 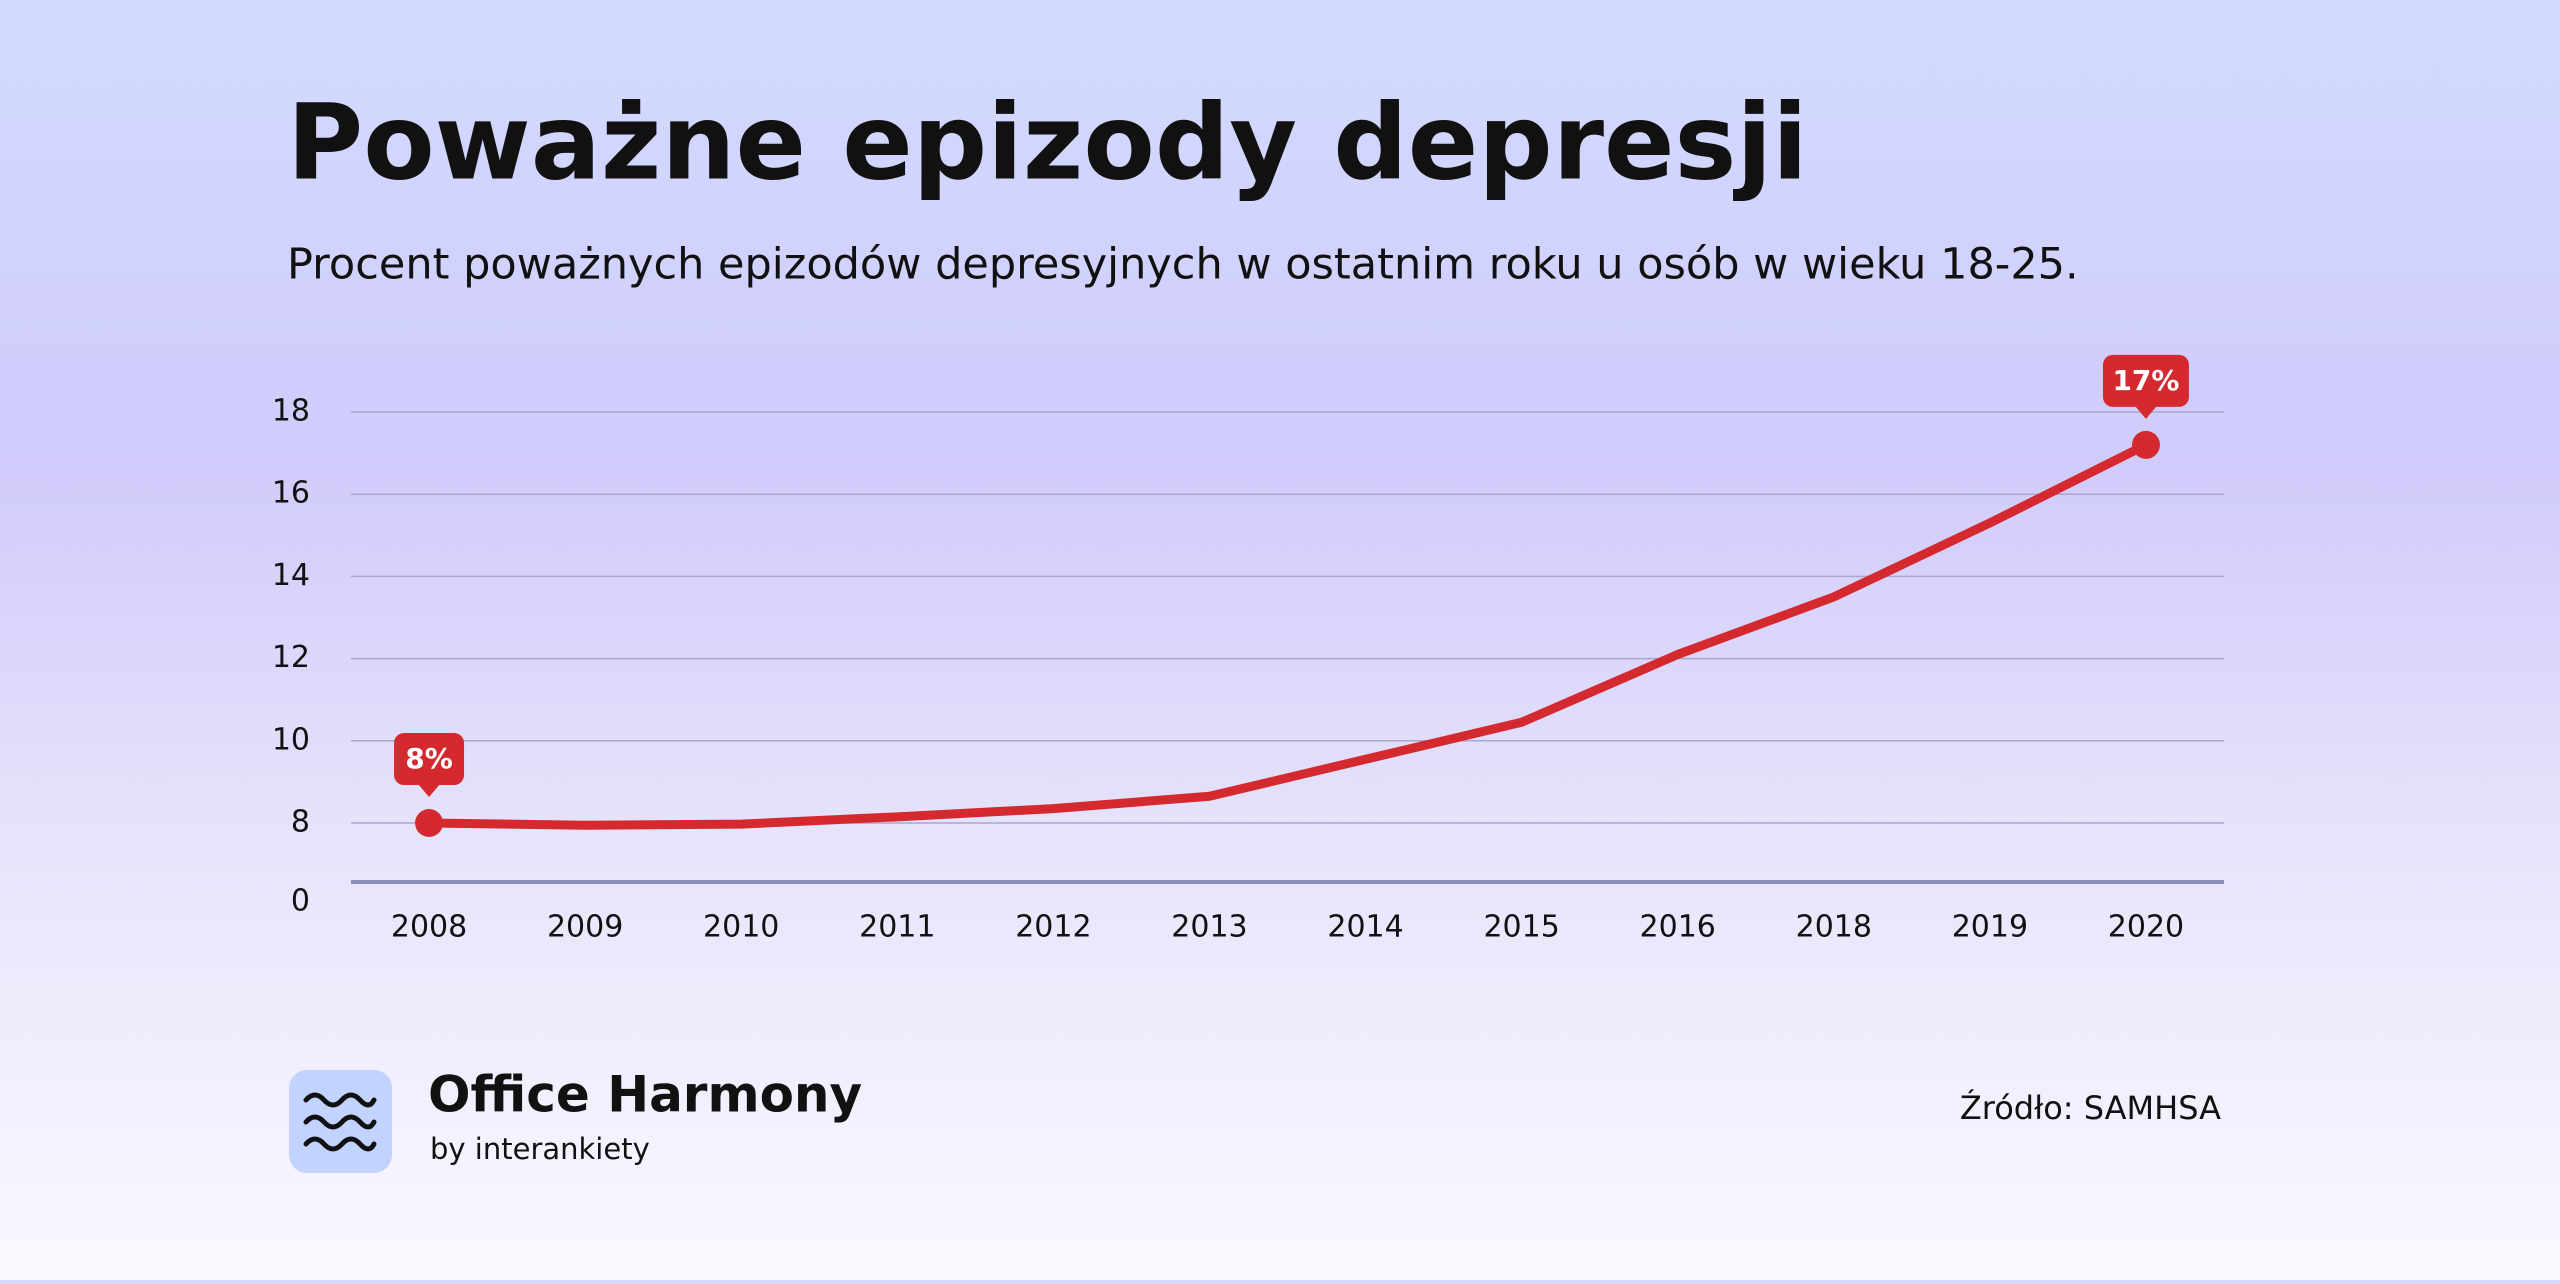 I want to click on x-tick-label: 2010, so click(x=741, y=927).